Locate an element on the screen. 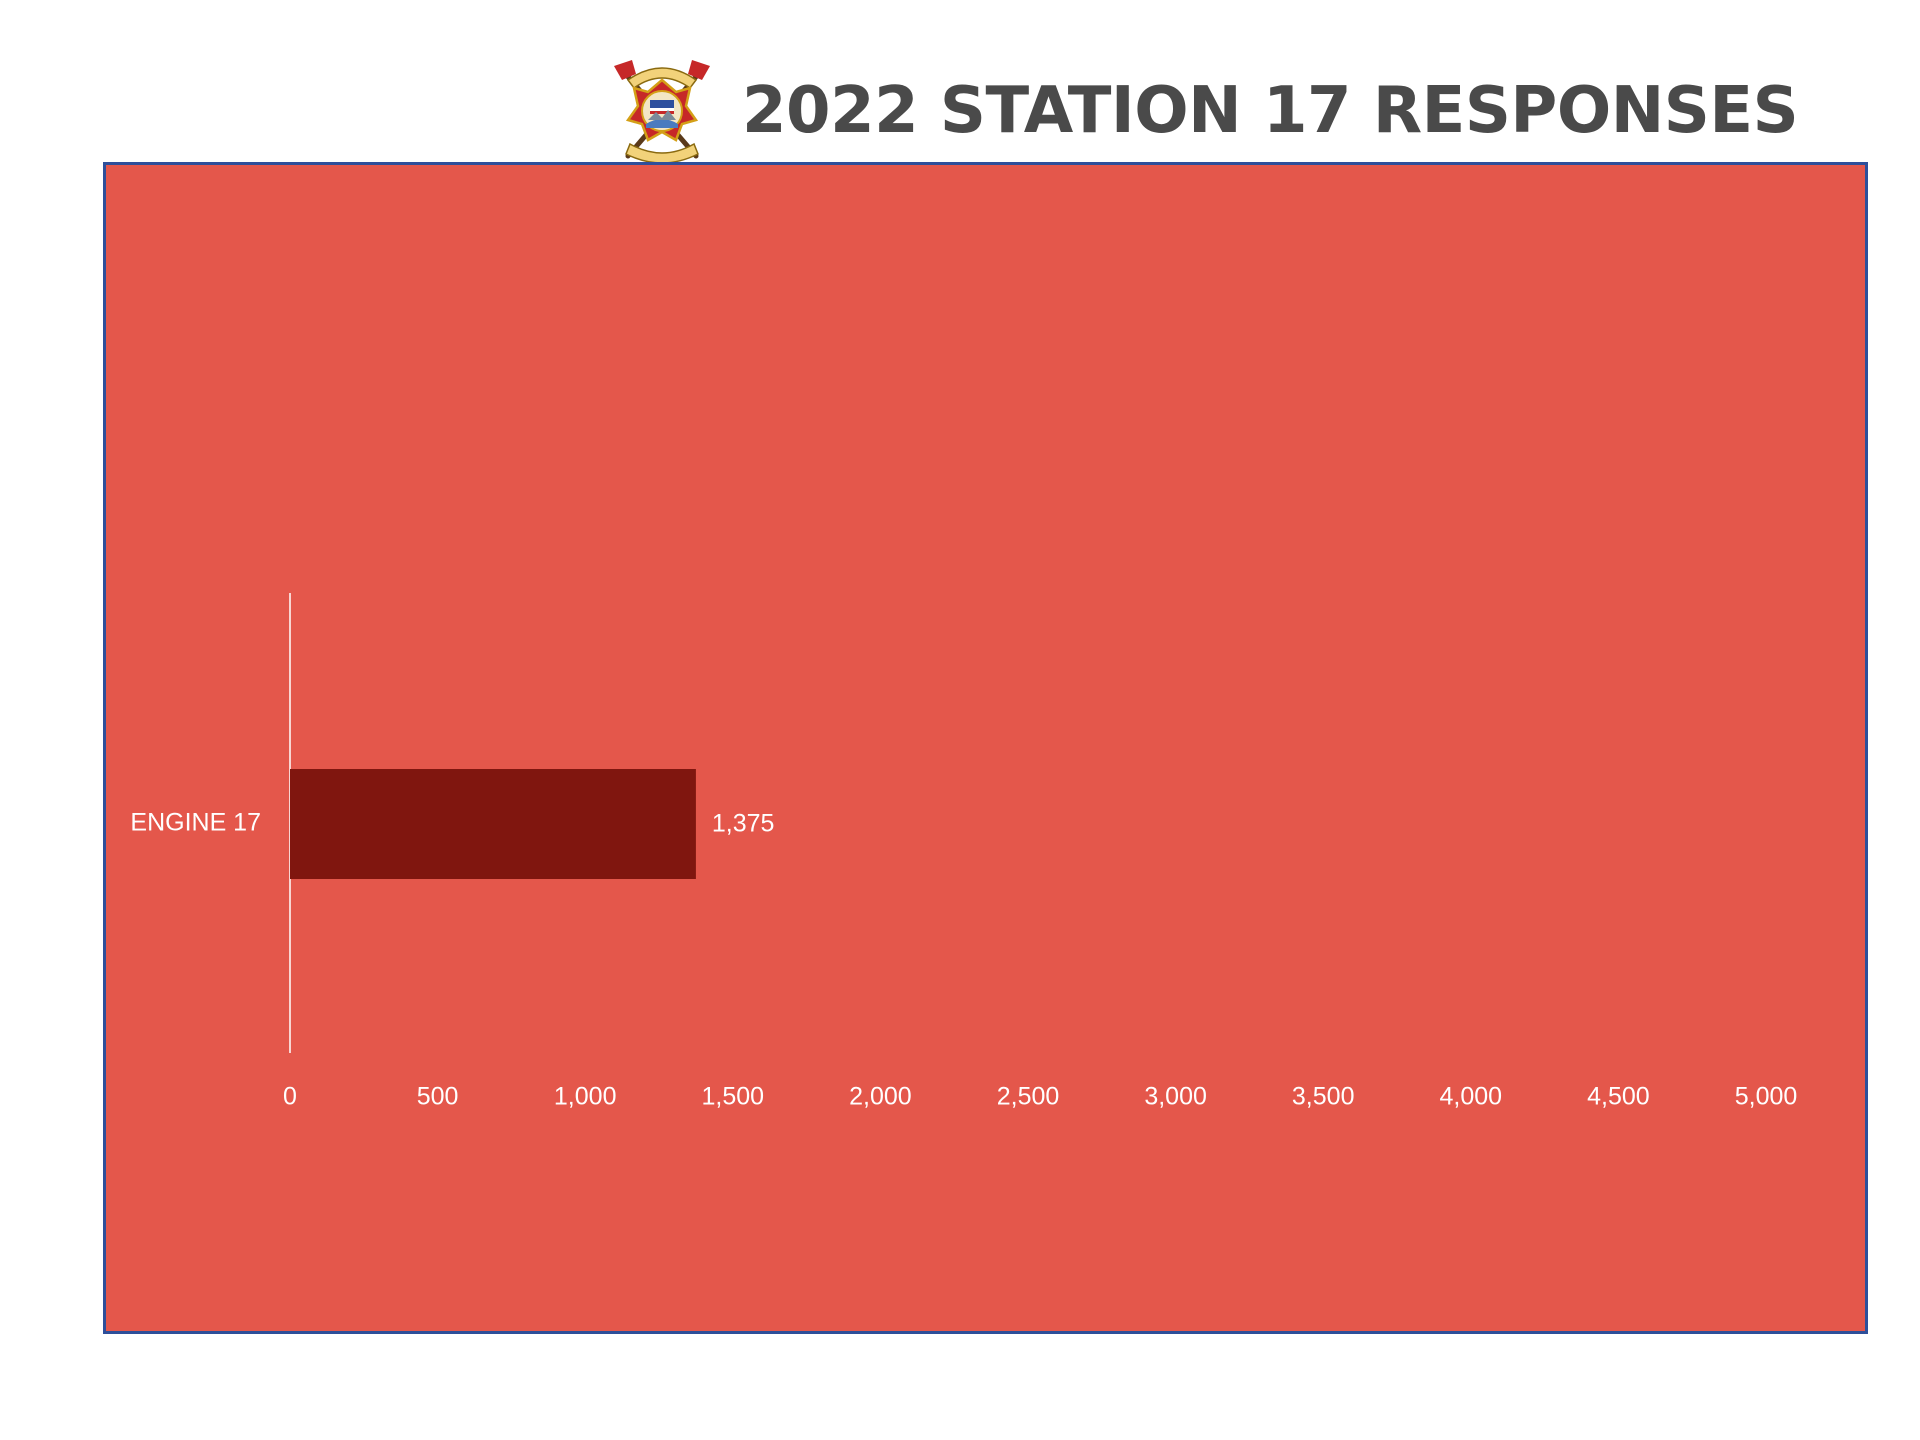  x-tick-label: 3,000 is located at coordinates (1175, 1097).